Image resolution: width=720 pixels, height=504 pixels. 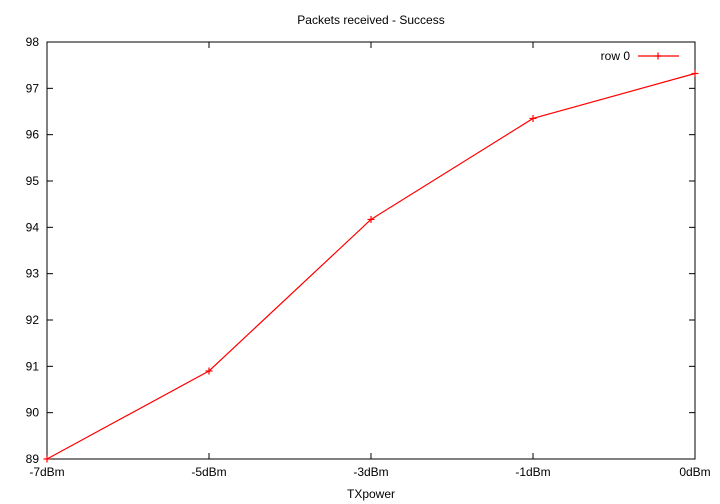 I want to click on y-tick-label: 90, so click(x=33, y=413).